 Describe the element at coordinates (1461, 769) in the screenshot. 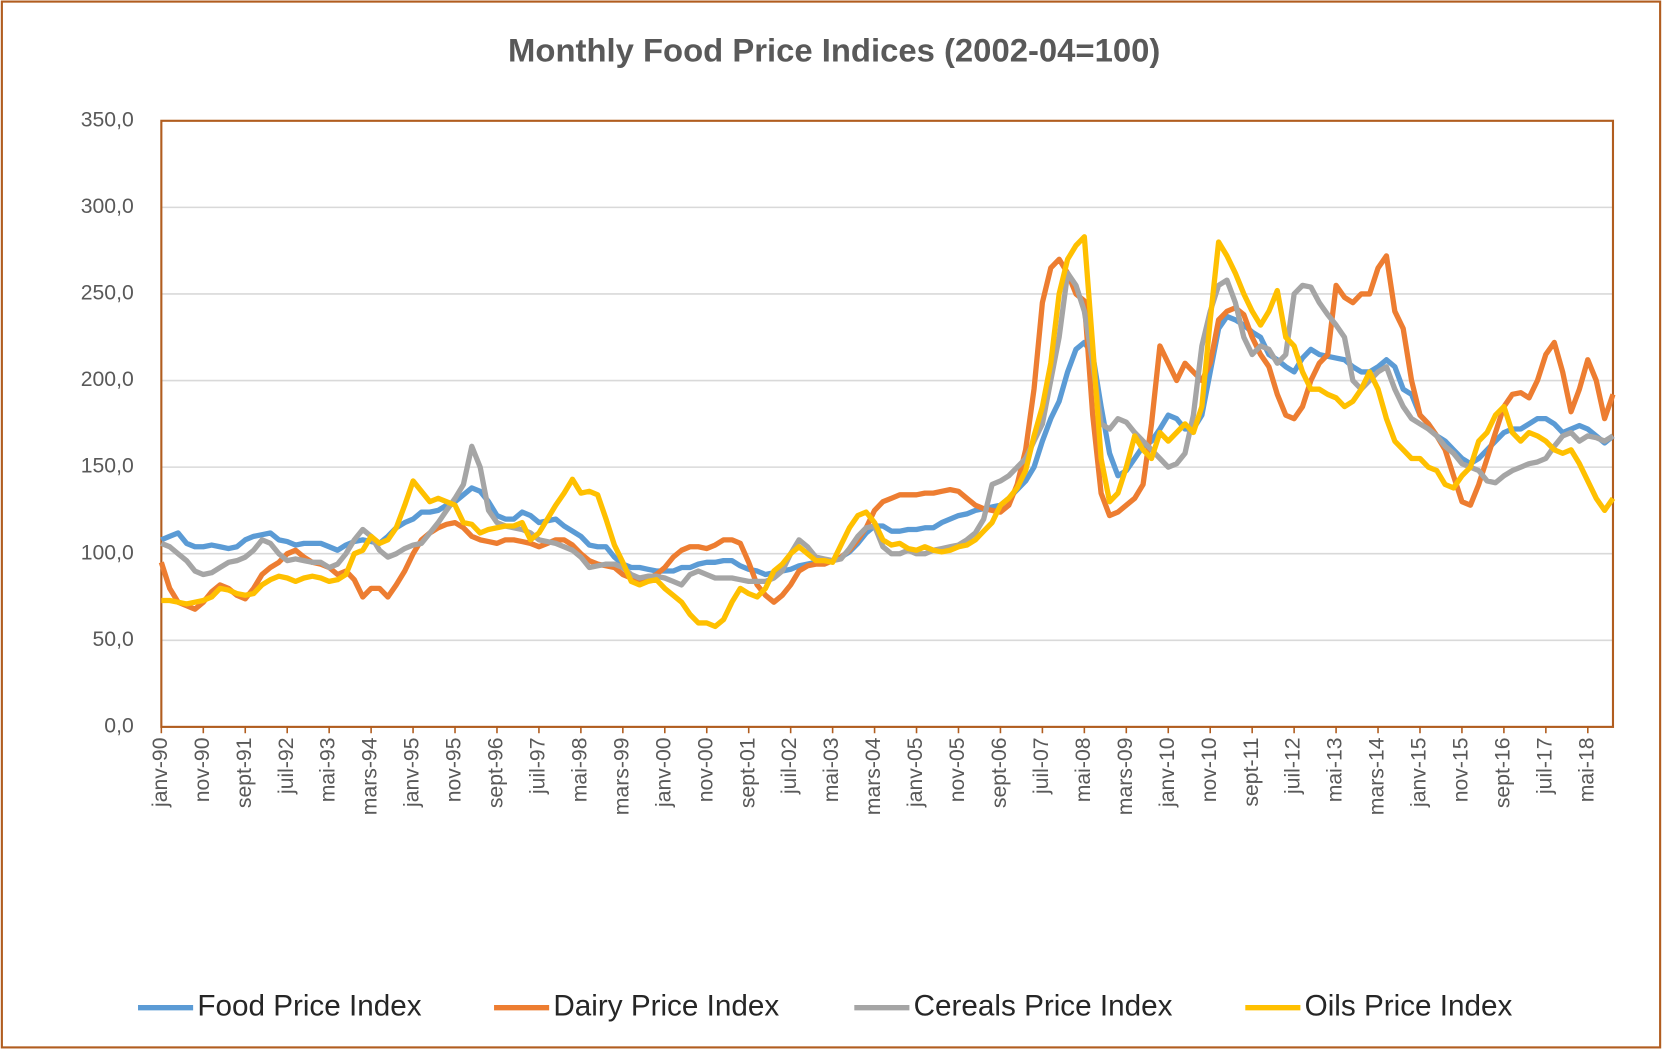

I see `x-tick-label: nov-15` at that location.